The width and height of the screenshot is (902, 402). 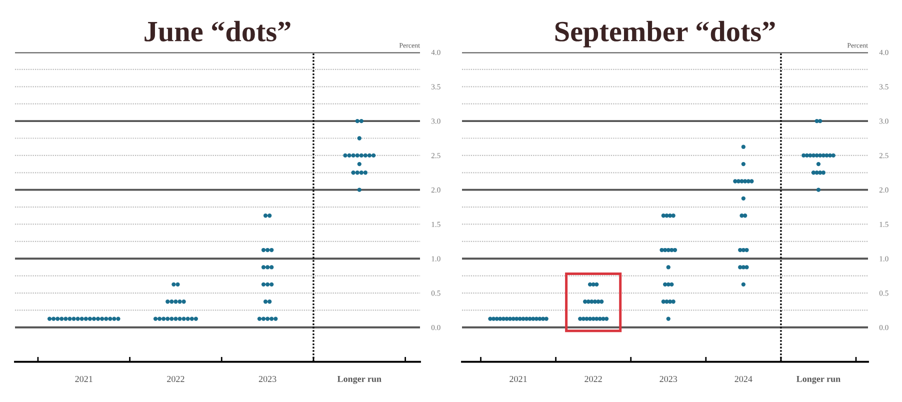 What do you see at coordinates (217, 31) in the screenshot?
I see `chart-title: June “dots”` at bounding box center [217, 31].